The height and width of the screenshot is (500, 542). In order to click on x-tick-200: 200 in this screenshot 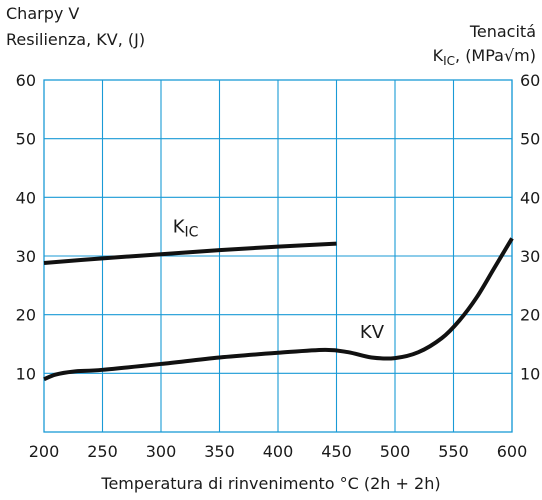, I will do `click(44, 451)`.